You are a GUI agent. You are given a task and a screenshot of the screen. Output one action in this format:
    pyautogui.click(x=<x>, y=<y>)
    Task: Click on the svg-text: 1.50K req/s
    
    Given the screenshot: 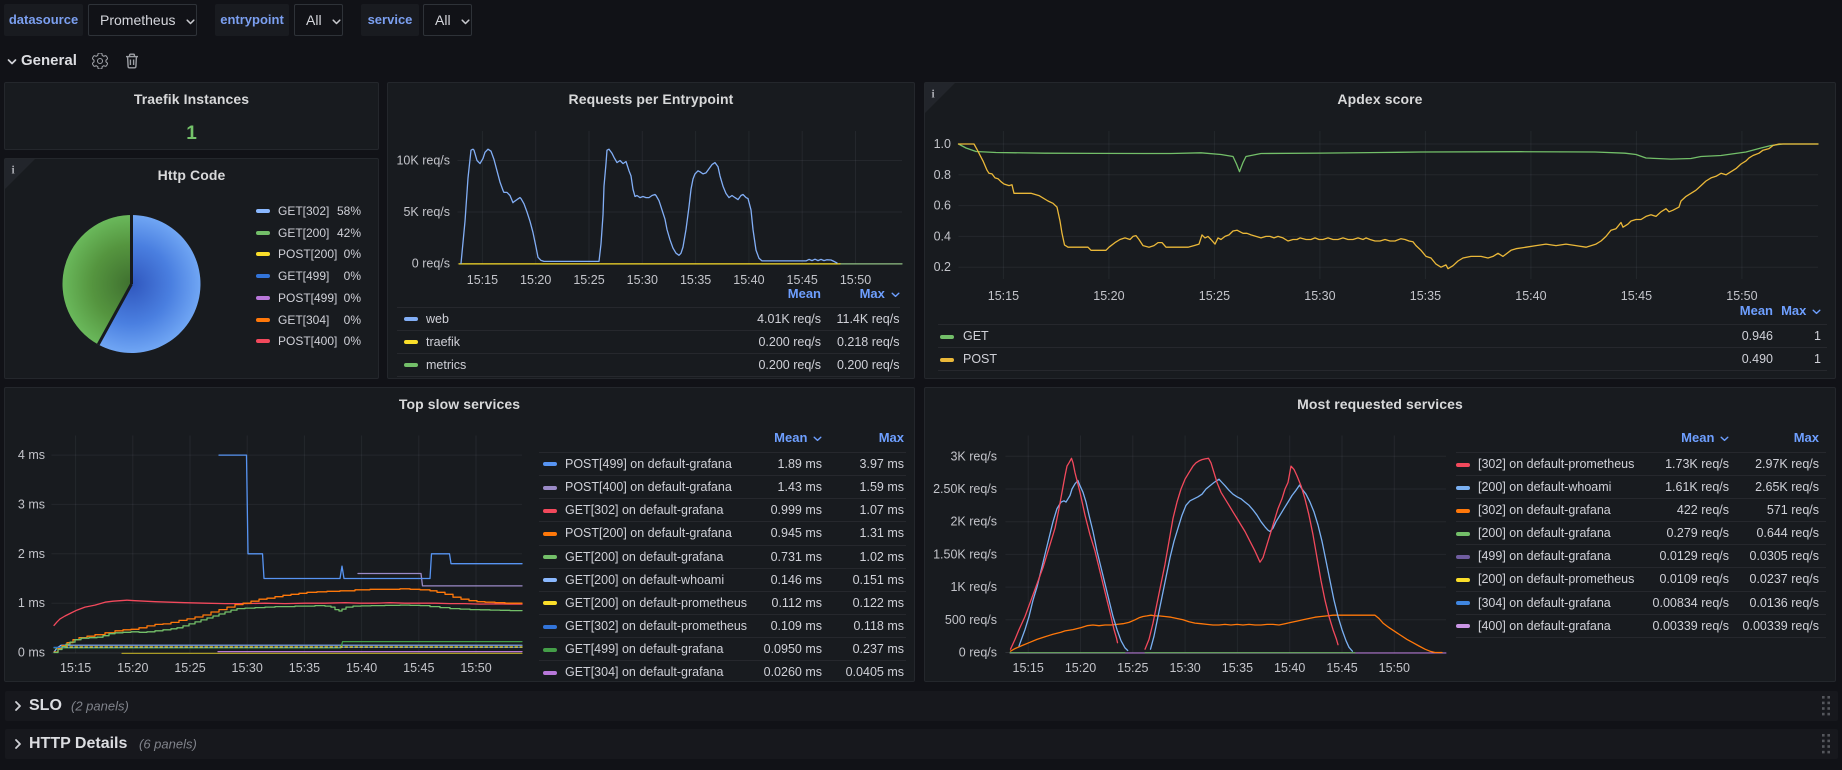 What is the action you would take?
    pyautogui.click(x=965, y=554)
    